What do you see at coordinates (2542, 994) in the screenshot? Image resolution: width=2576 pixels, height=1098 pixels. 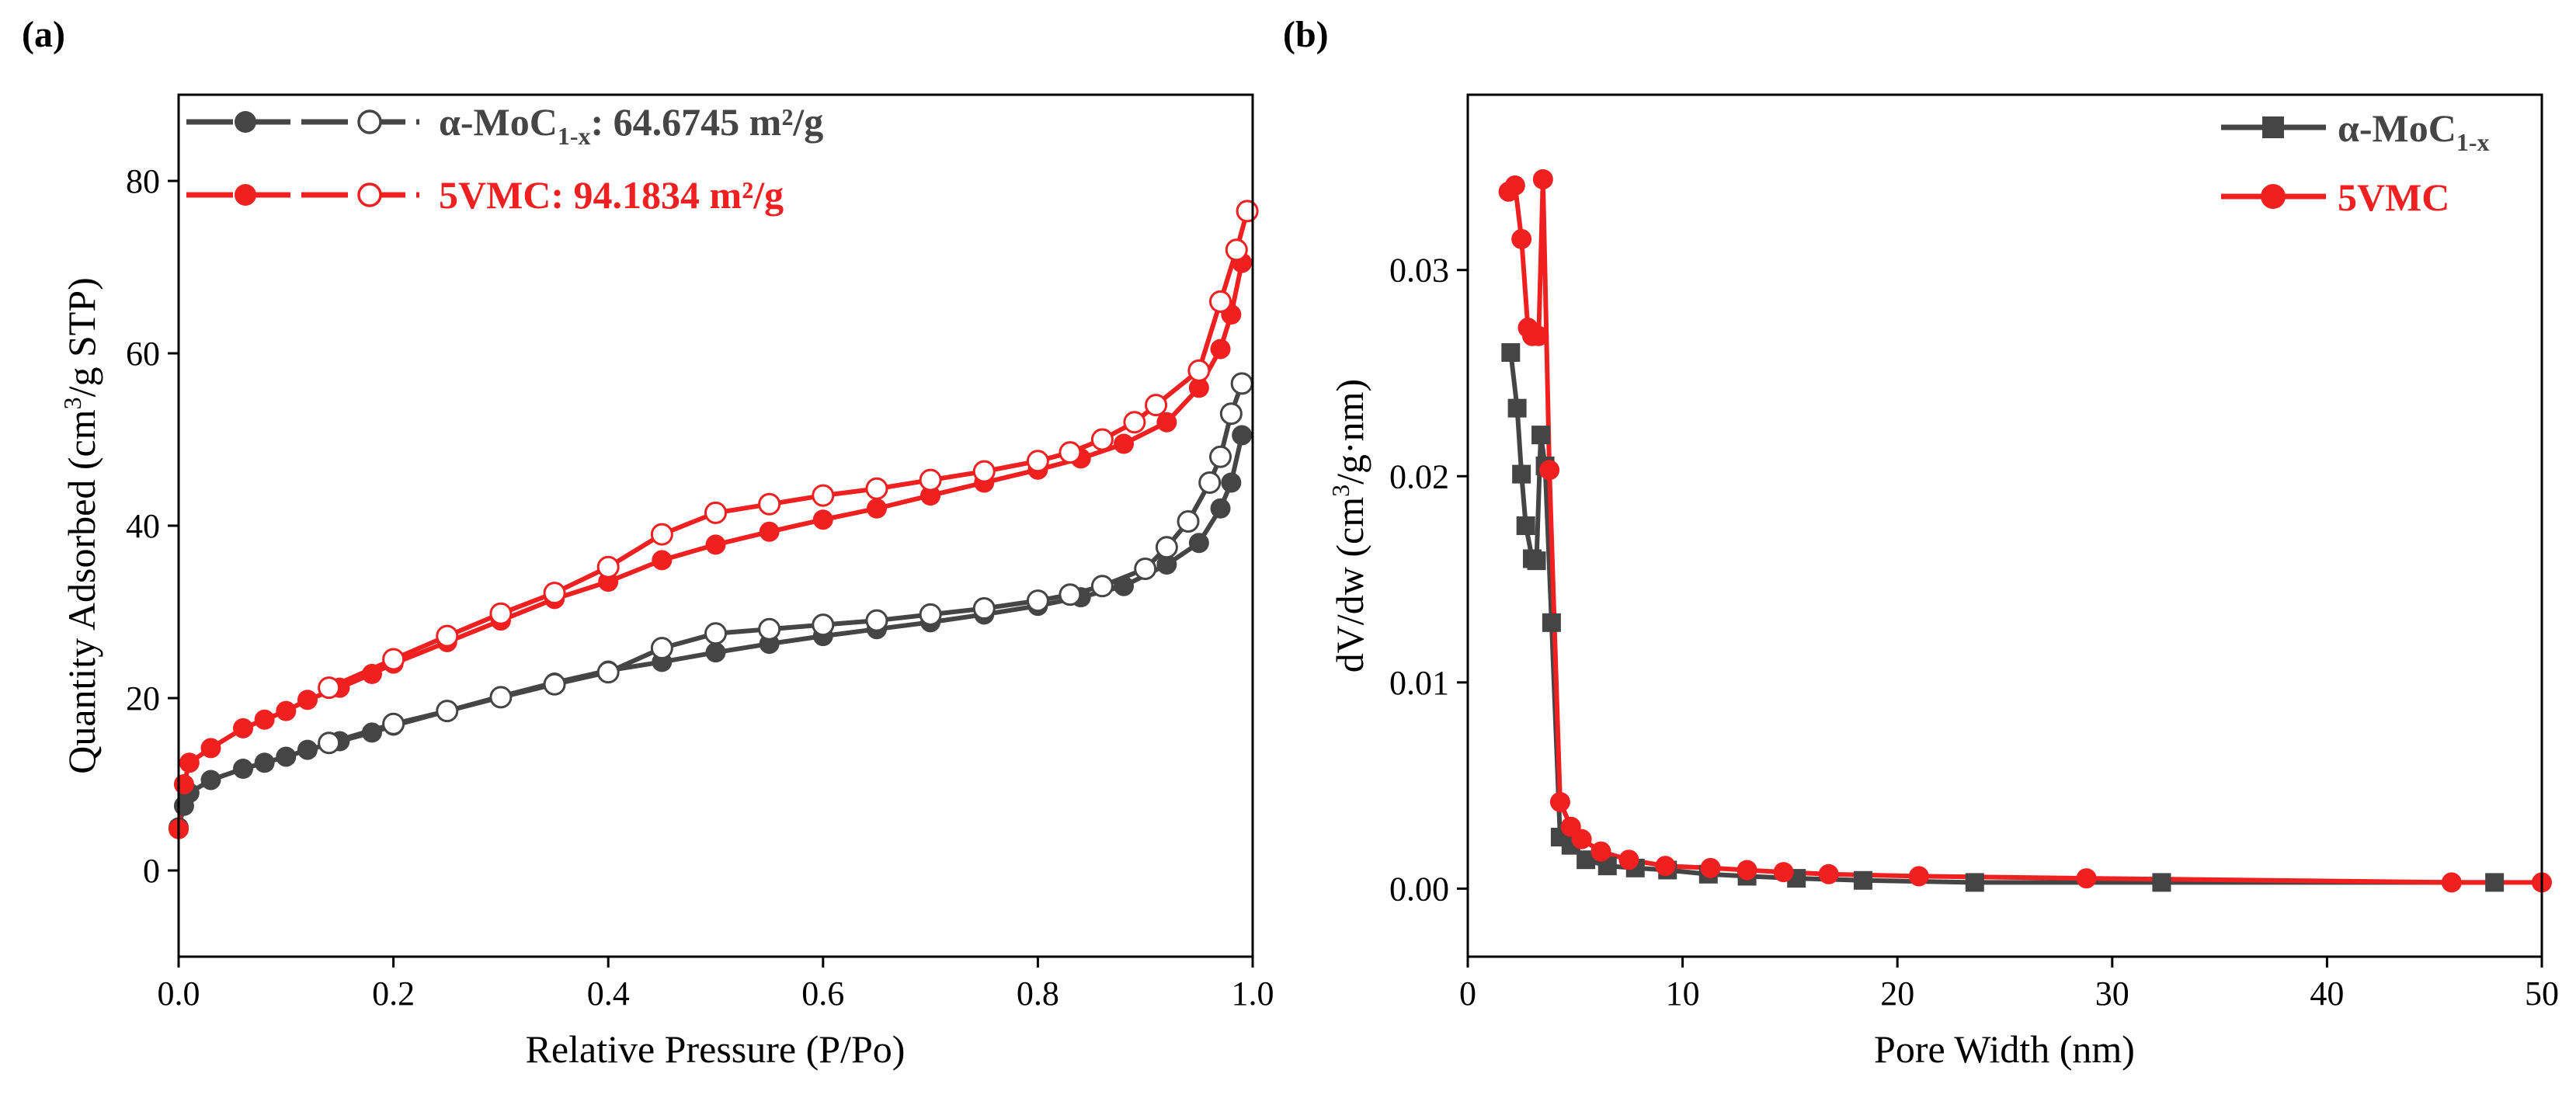 I see `panel-b-x-tick-label: 50` at bounding box center [2542, 994].